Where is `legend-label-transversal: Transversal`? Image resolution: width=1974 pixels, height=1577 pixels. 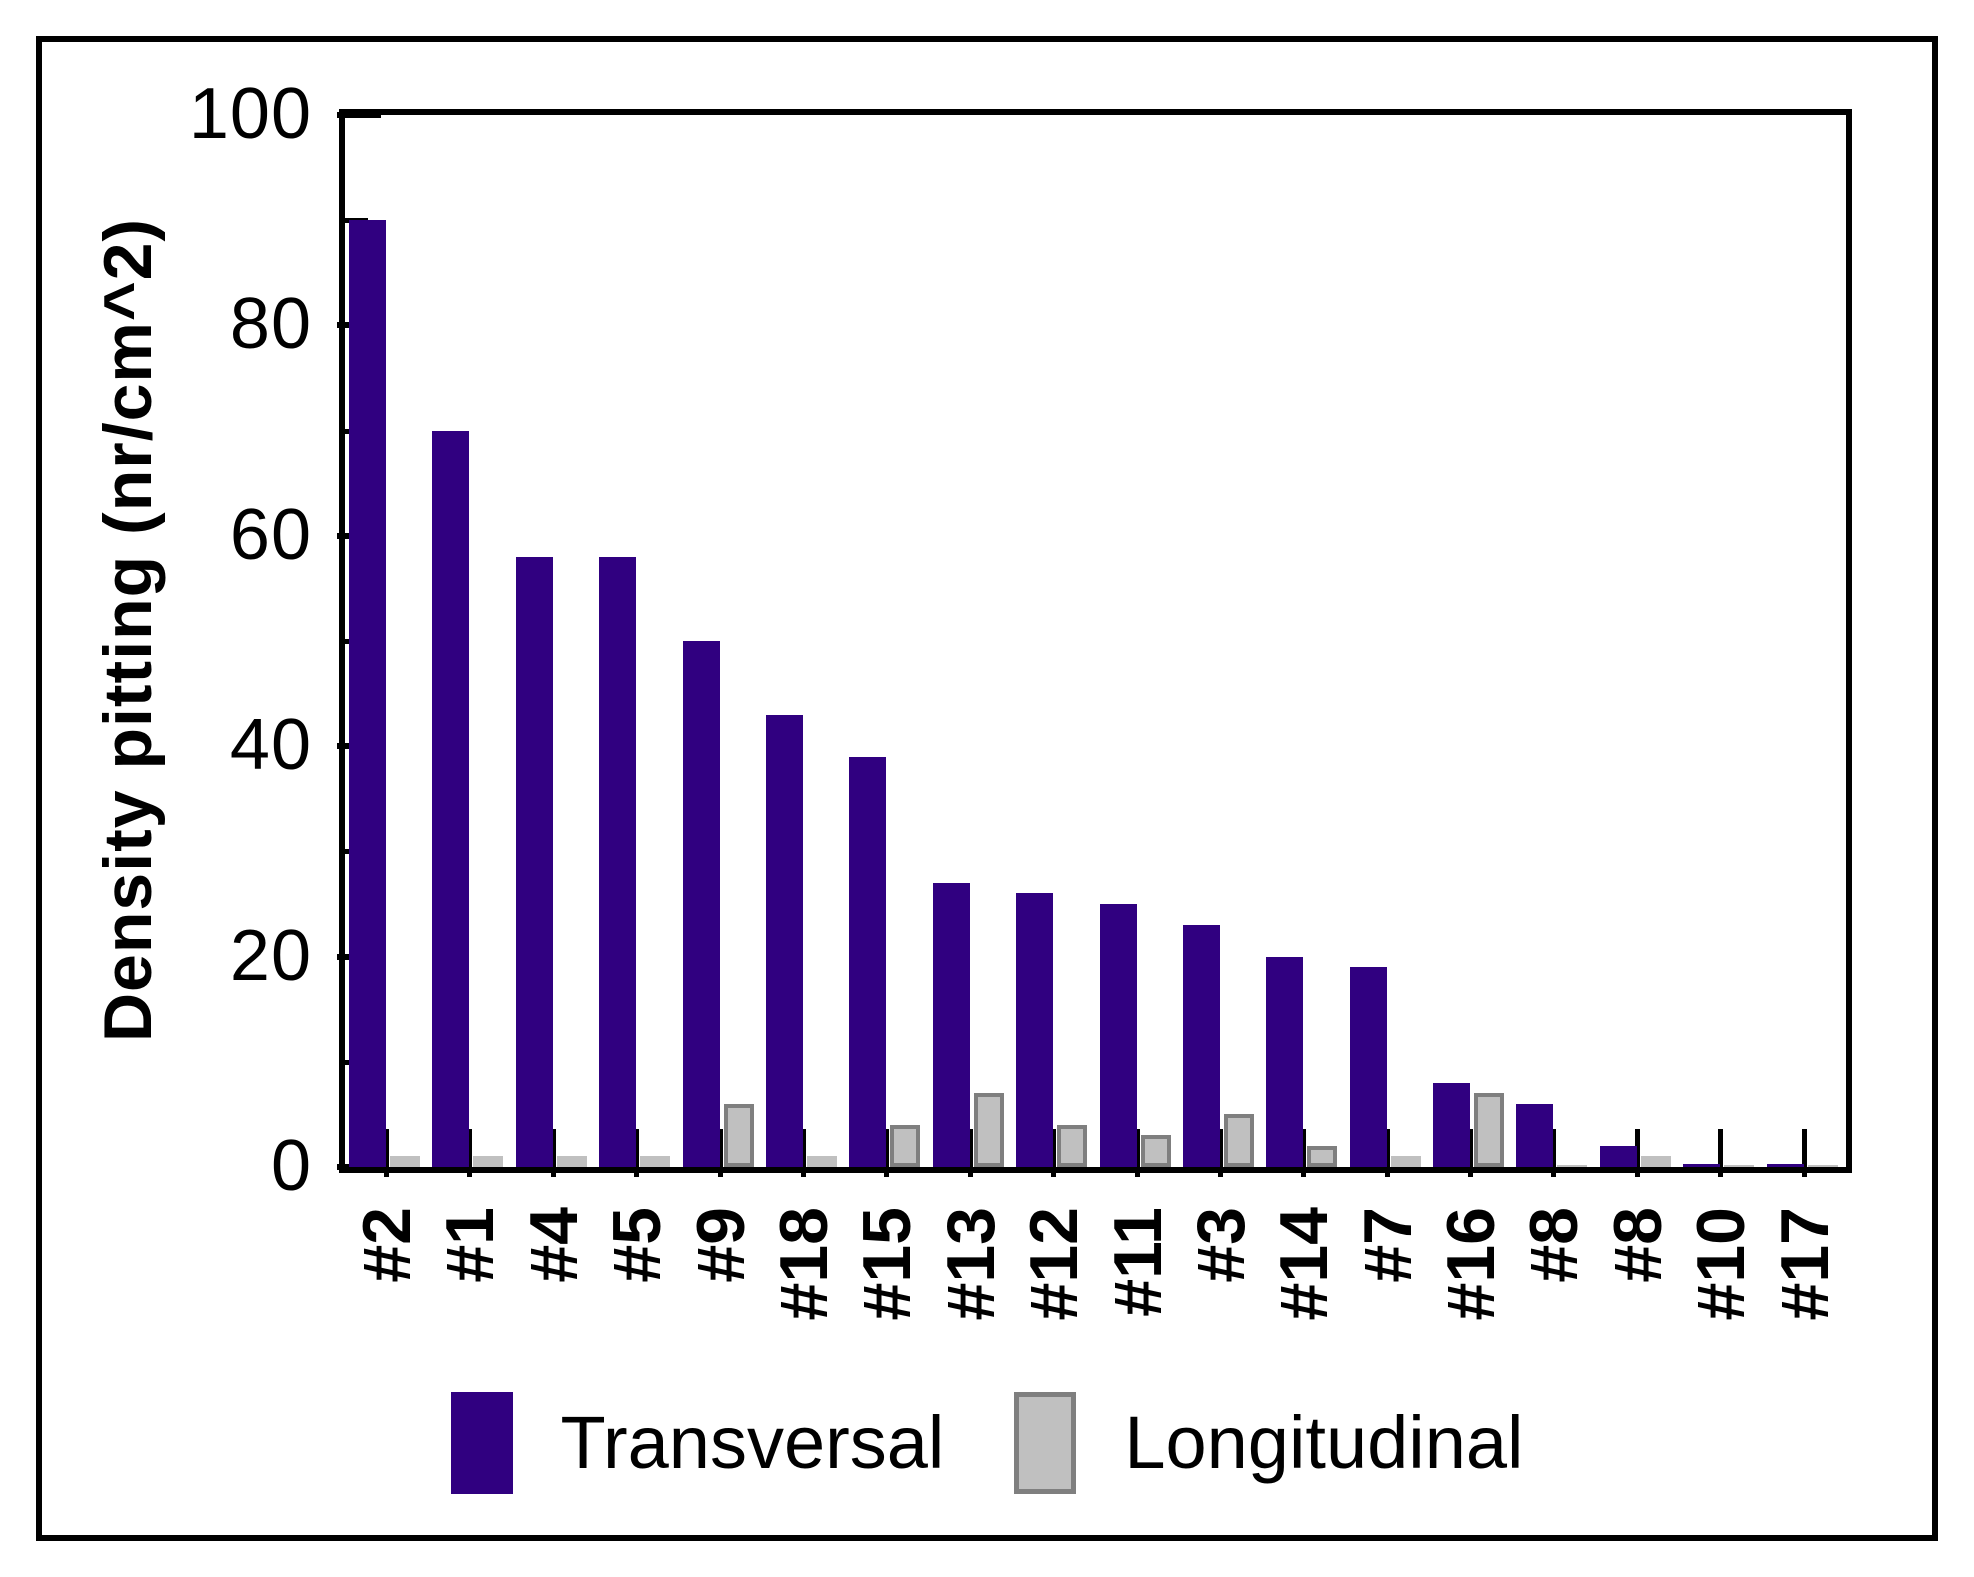 legend-label-transversal: Transversal is located at coordinates (752, 1442).